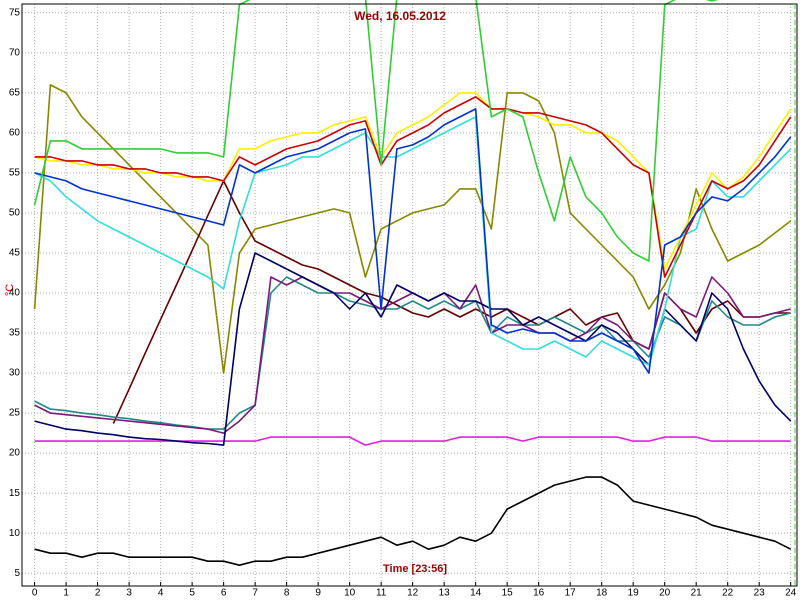 The height and width of the screenshot is (600, 800). I want to click on x-tick-label: 7, so click(255, 593).